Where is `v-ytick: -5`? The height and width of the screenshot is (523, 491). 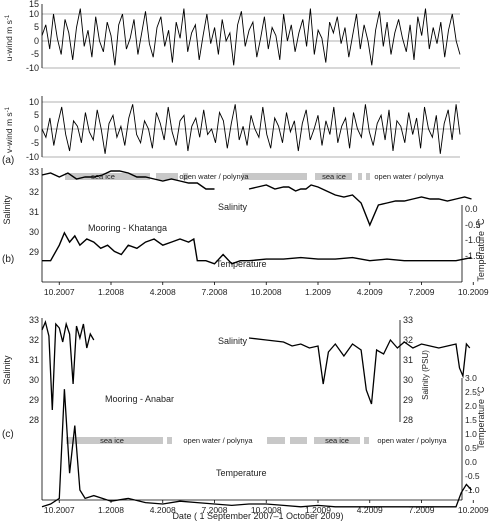
v-ytick: -5 is located at coordinates (35, 143).